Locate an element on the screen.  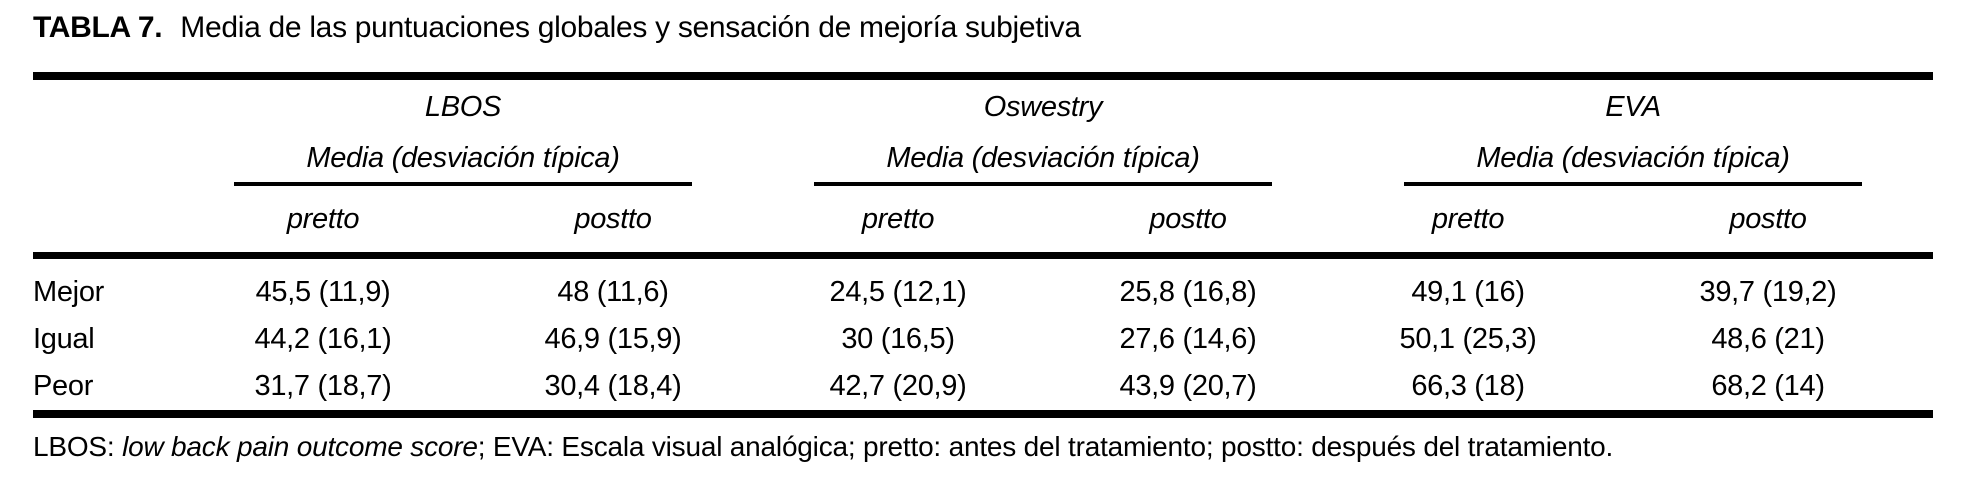
subheader-eva-postto: postto is located at coordinates (1768, 218).